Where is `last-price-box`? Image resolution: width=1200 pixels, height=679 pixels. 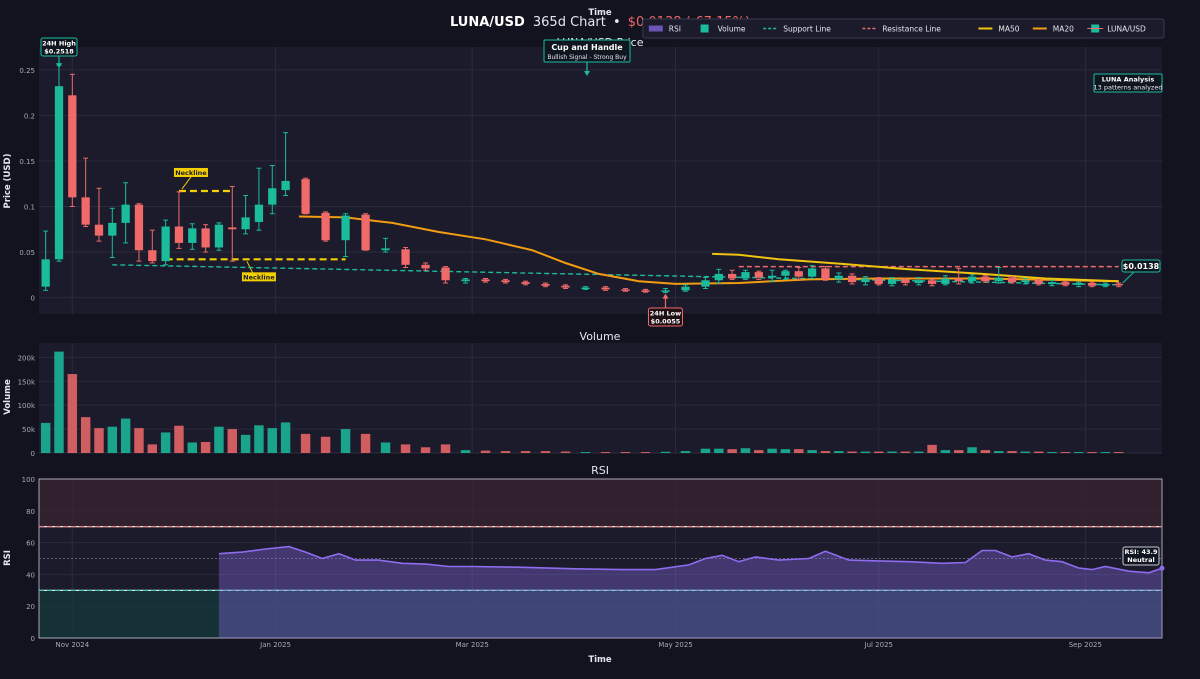 last-price-box is located at coordinates (1141, 266).